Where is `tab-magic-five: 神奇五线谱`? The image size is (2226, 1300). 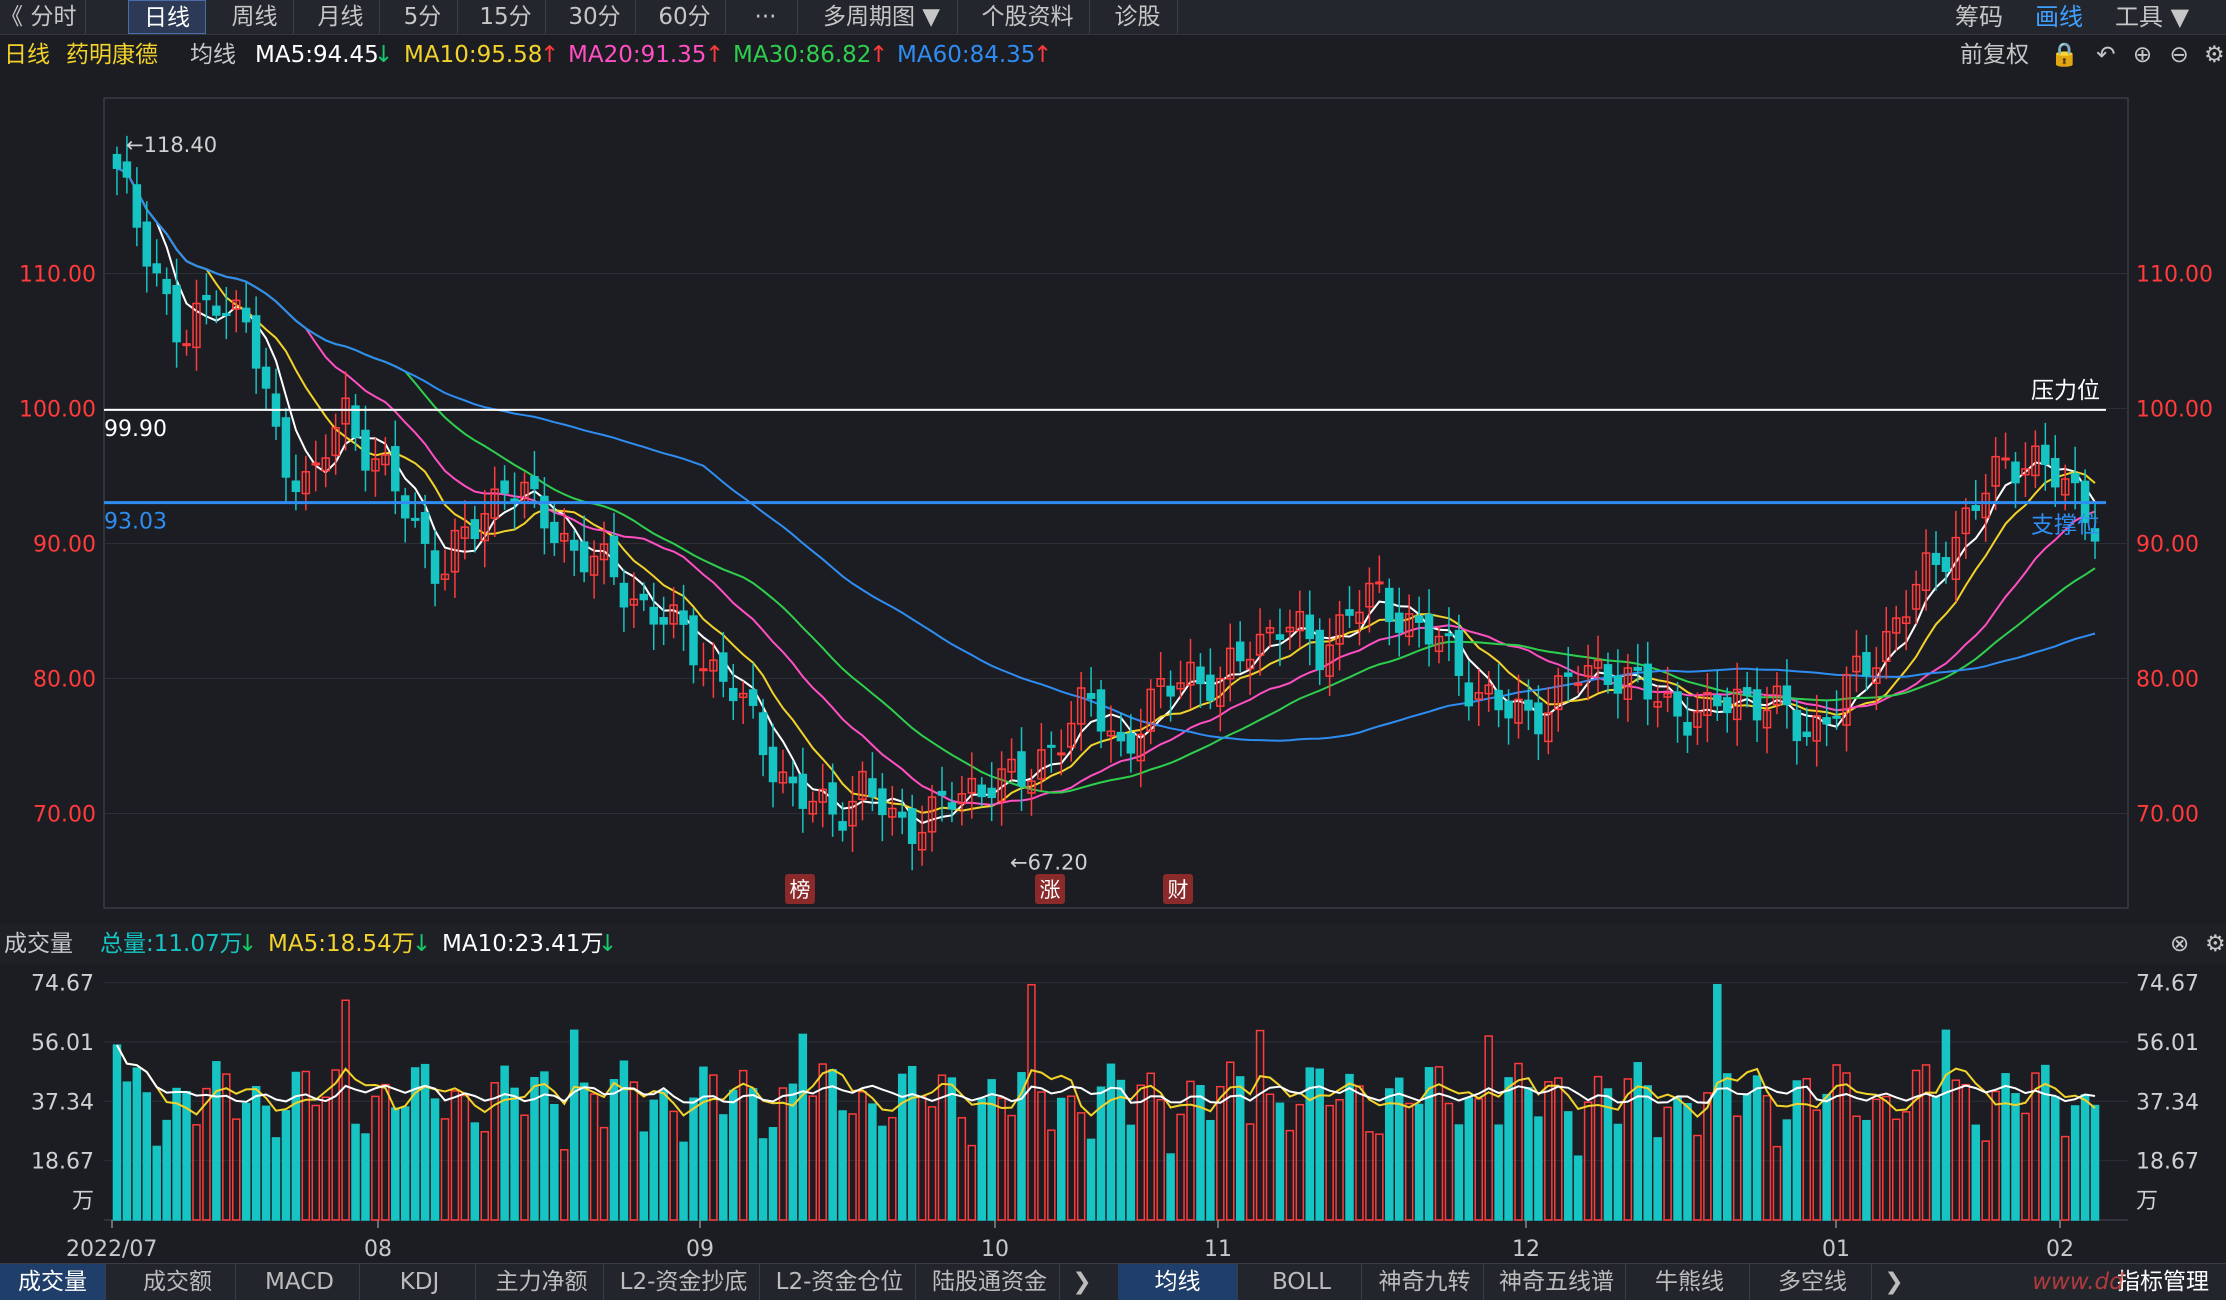
tab-magic-five: 神奇五线谱 is located at coordinates (1557, 1282).